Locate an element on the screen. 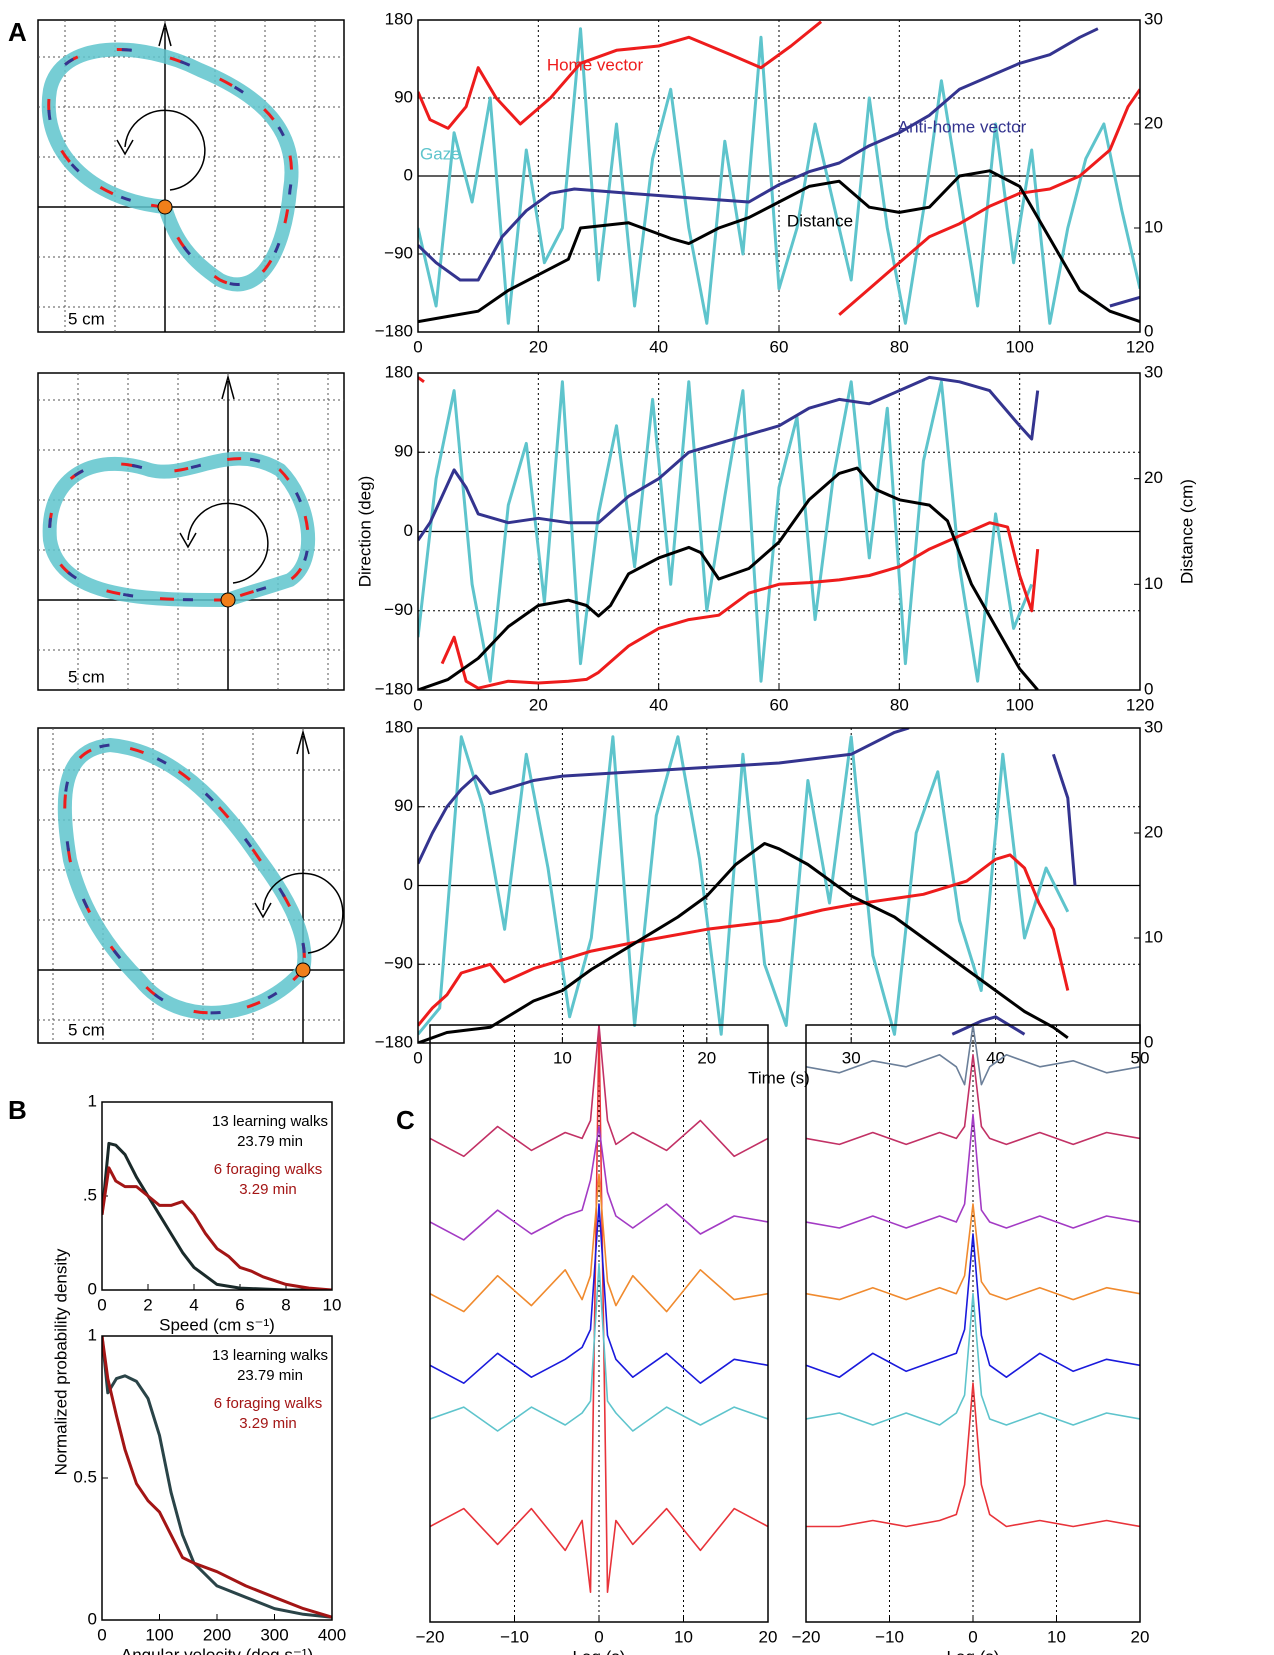  annotation: 13 learning walks is located at coordinates (270, 1355).